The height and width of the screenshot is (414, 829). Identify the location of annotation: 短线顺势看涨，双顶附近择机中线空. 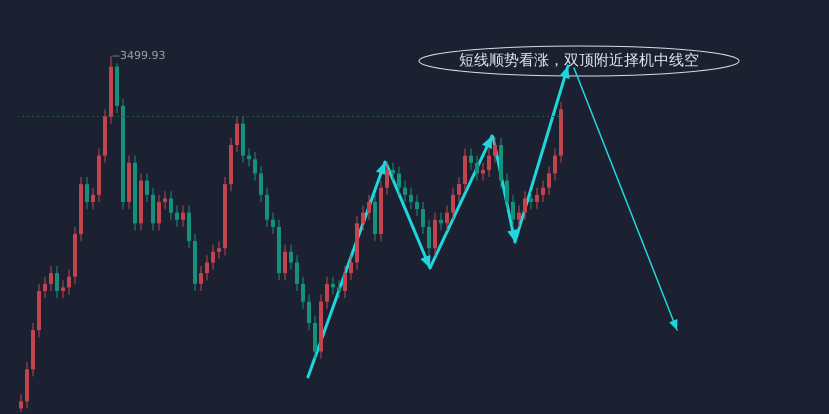
(579, 60).